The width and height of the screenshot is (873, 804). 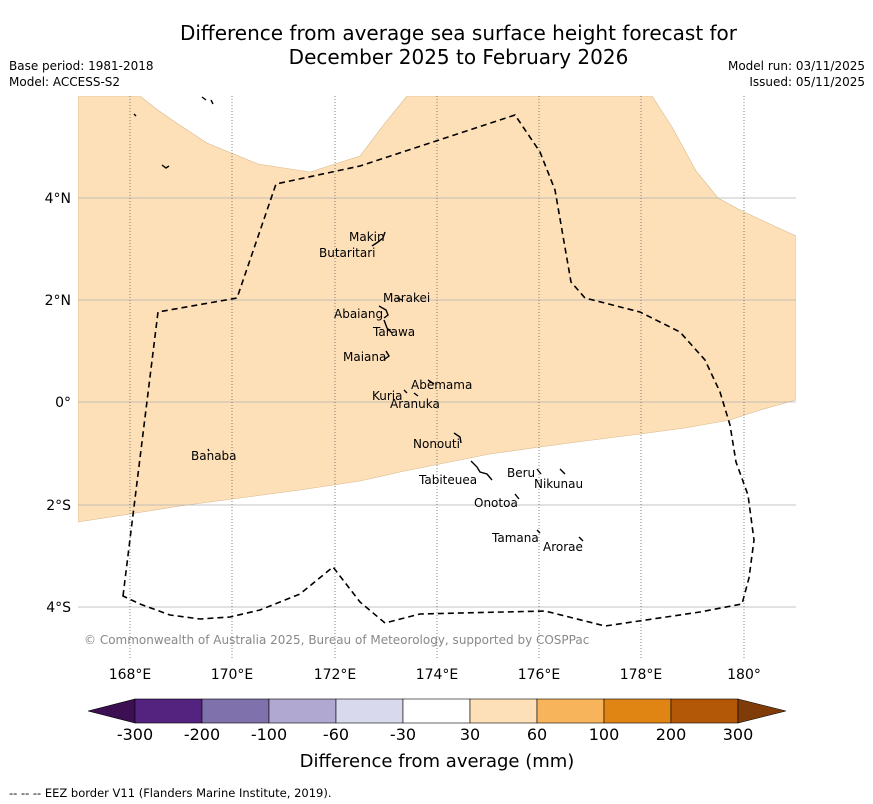 I want to click on model-name: Model: ACCESS-S2, so click(x=65, y=82).